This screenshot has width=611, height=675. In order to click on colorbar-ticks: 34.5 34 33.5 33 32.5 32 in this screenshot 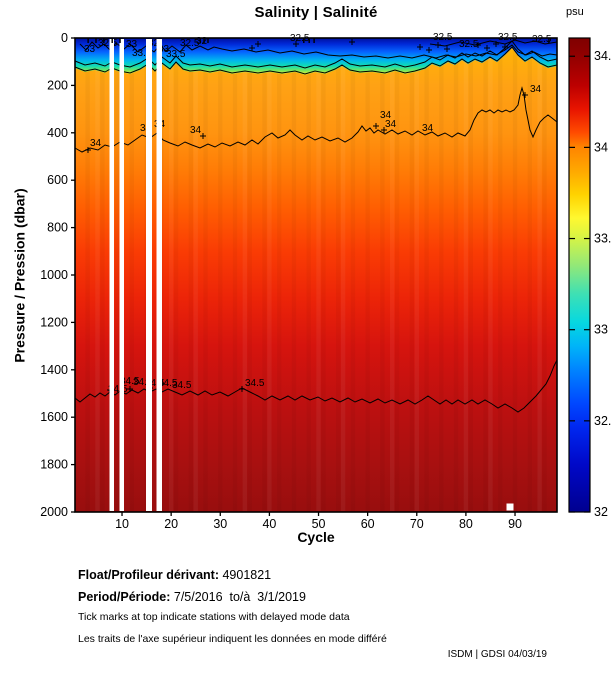, I will do `click(590, 284)`.